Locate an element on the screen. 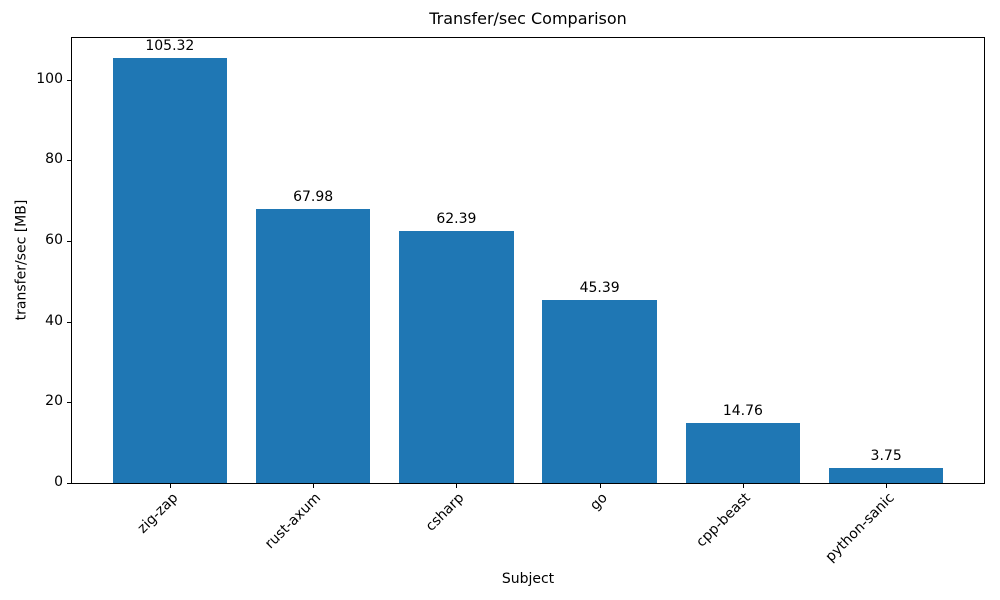 This screenshot has height=600, width=1000. bar-value-label: 45.39 is located at coordinates (599, 287).